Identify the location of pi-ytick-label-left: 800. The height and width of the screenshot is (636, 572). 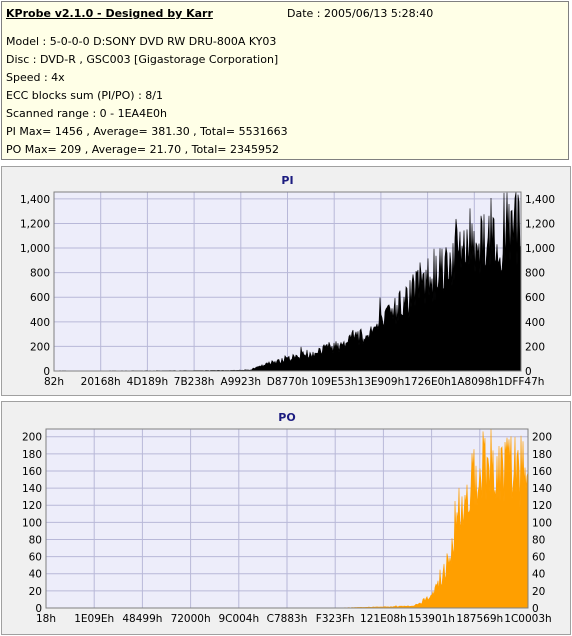
(40, 274).